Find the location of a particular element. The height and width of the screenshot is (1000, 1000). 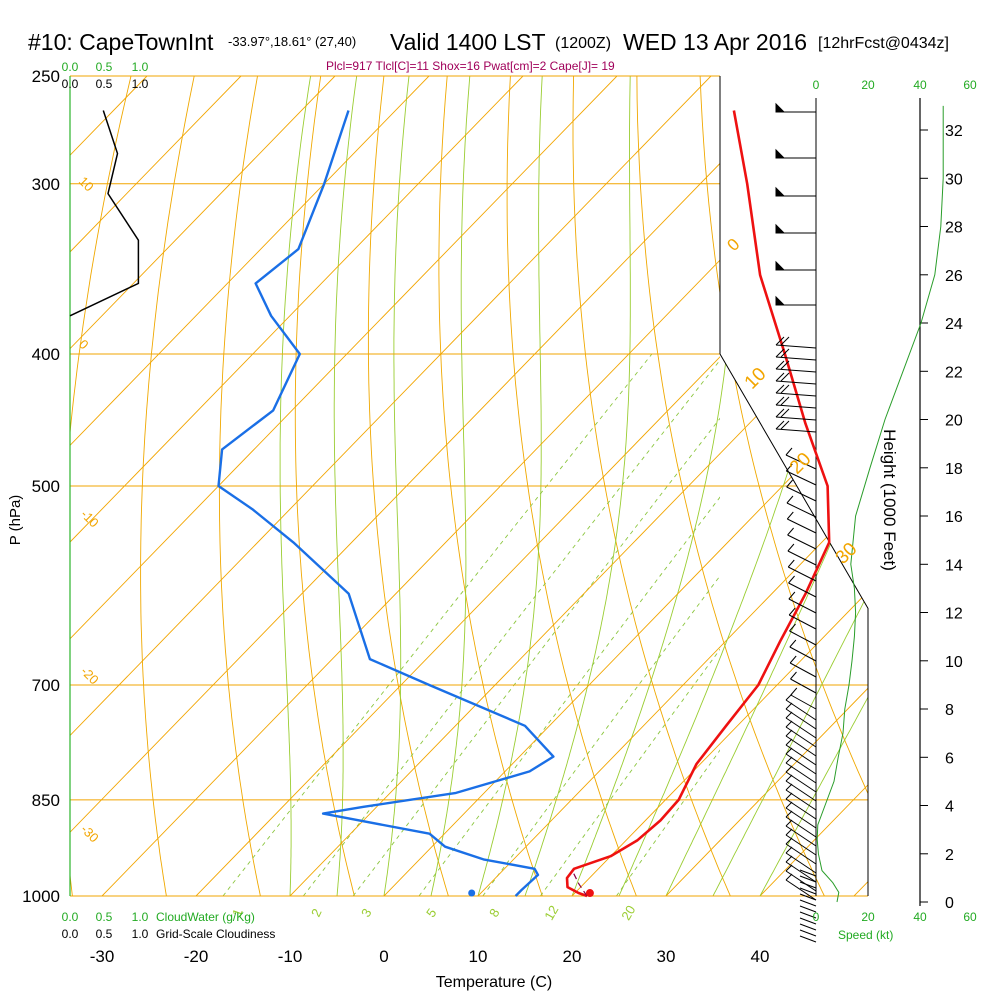

frame-diagonal is located at coordinates (794, 624).